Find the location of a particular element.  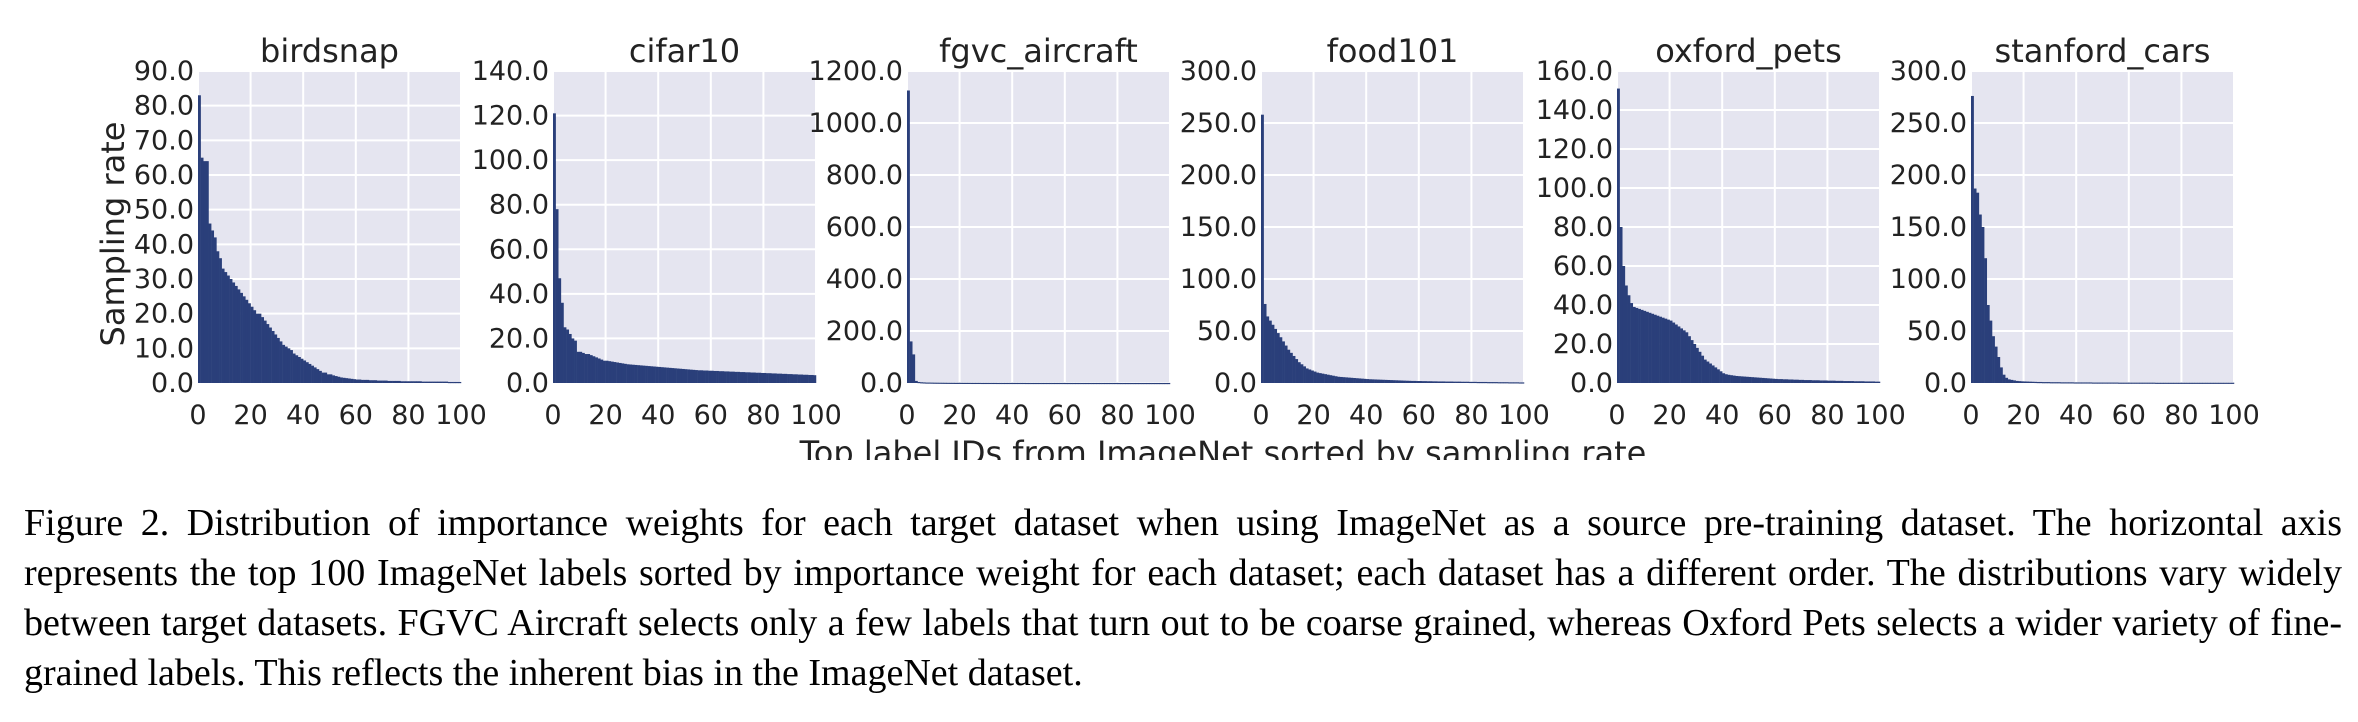

y-tick-label: 80.0 is located at coordinates (1583, 227).